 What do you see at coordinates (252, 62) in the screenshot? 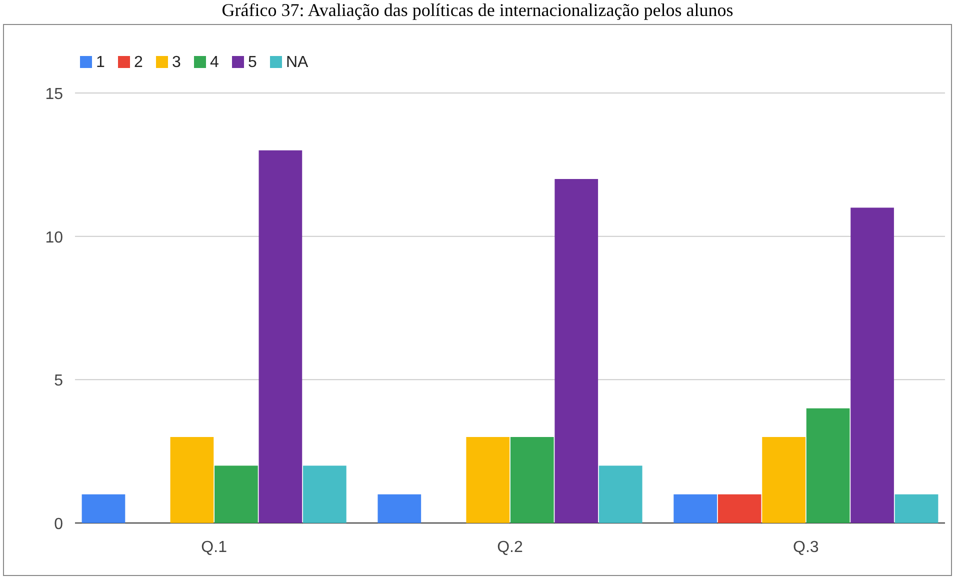
I see `legend-label: 5` at bounding box center [252, 62].